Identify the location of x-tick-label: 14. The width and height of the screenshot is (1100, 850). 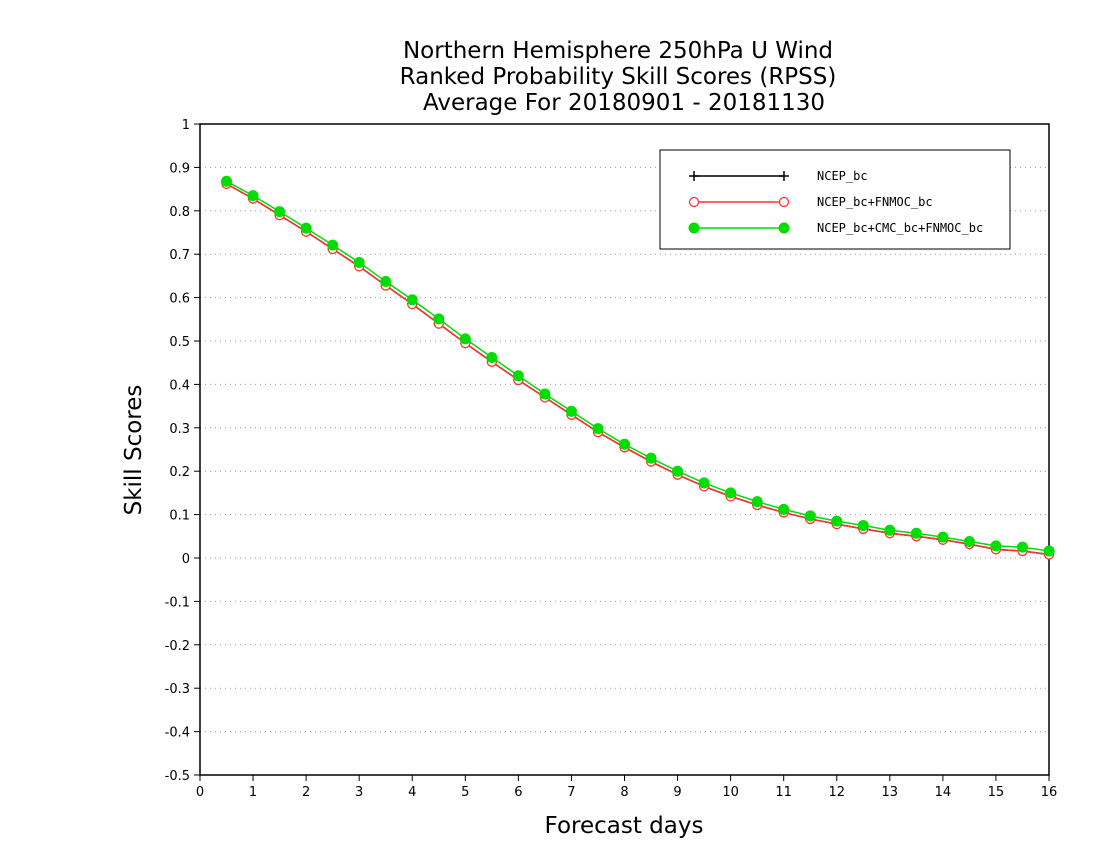
(943, 792).